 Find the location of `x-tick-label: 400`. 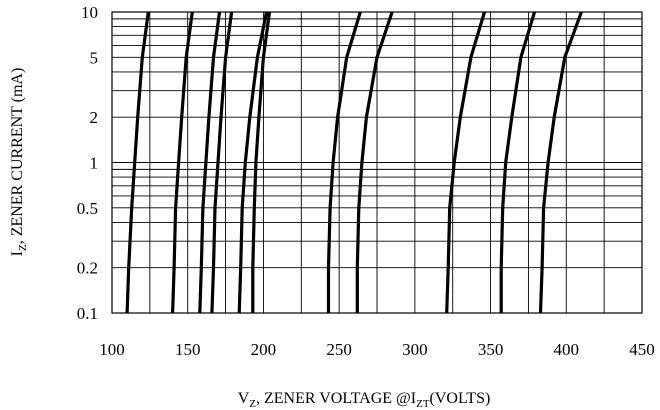

x-tick-label: 400 is located at coordinates (567, 349).